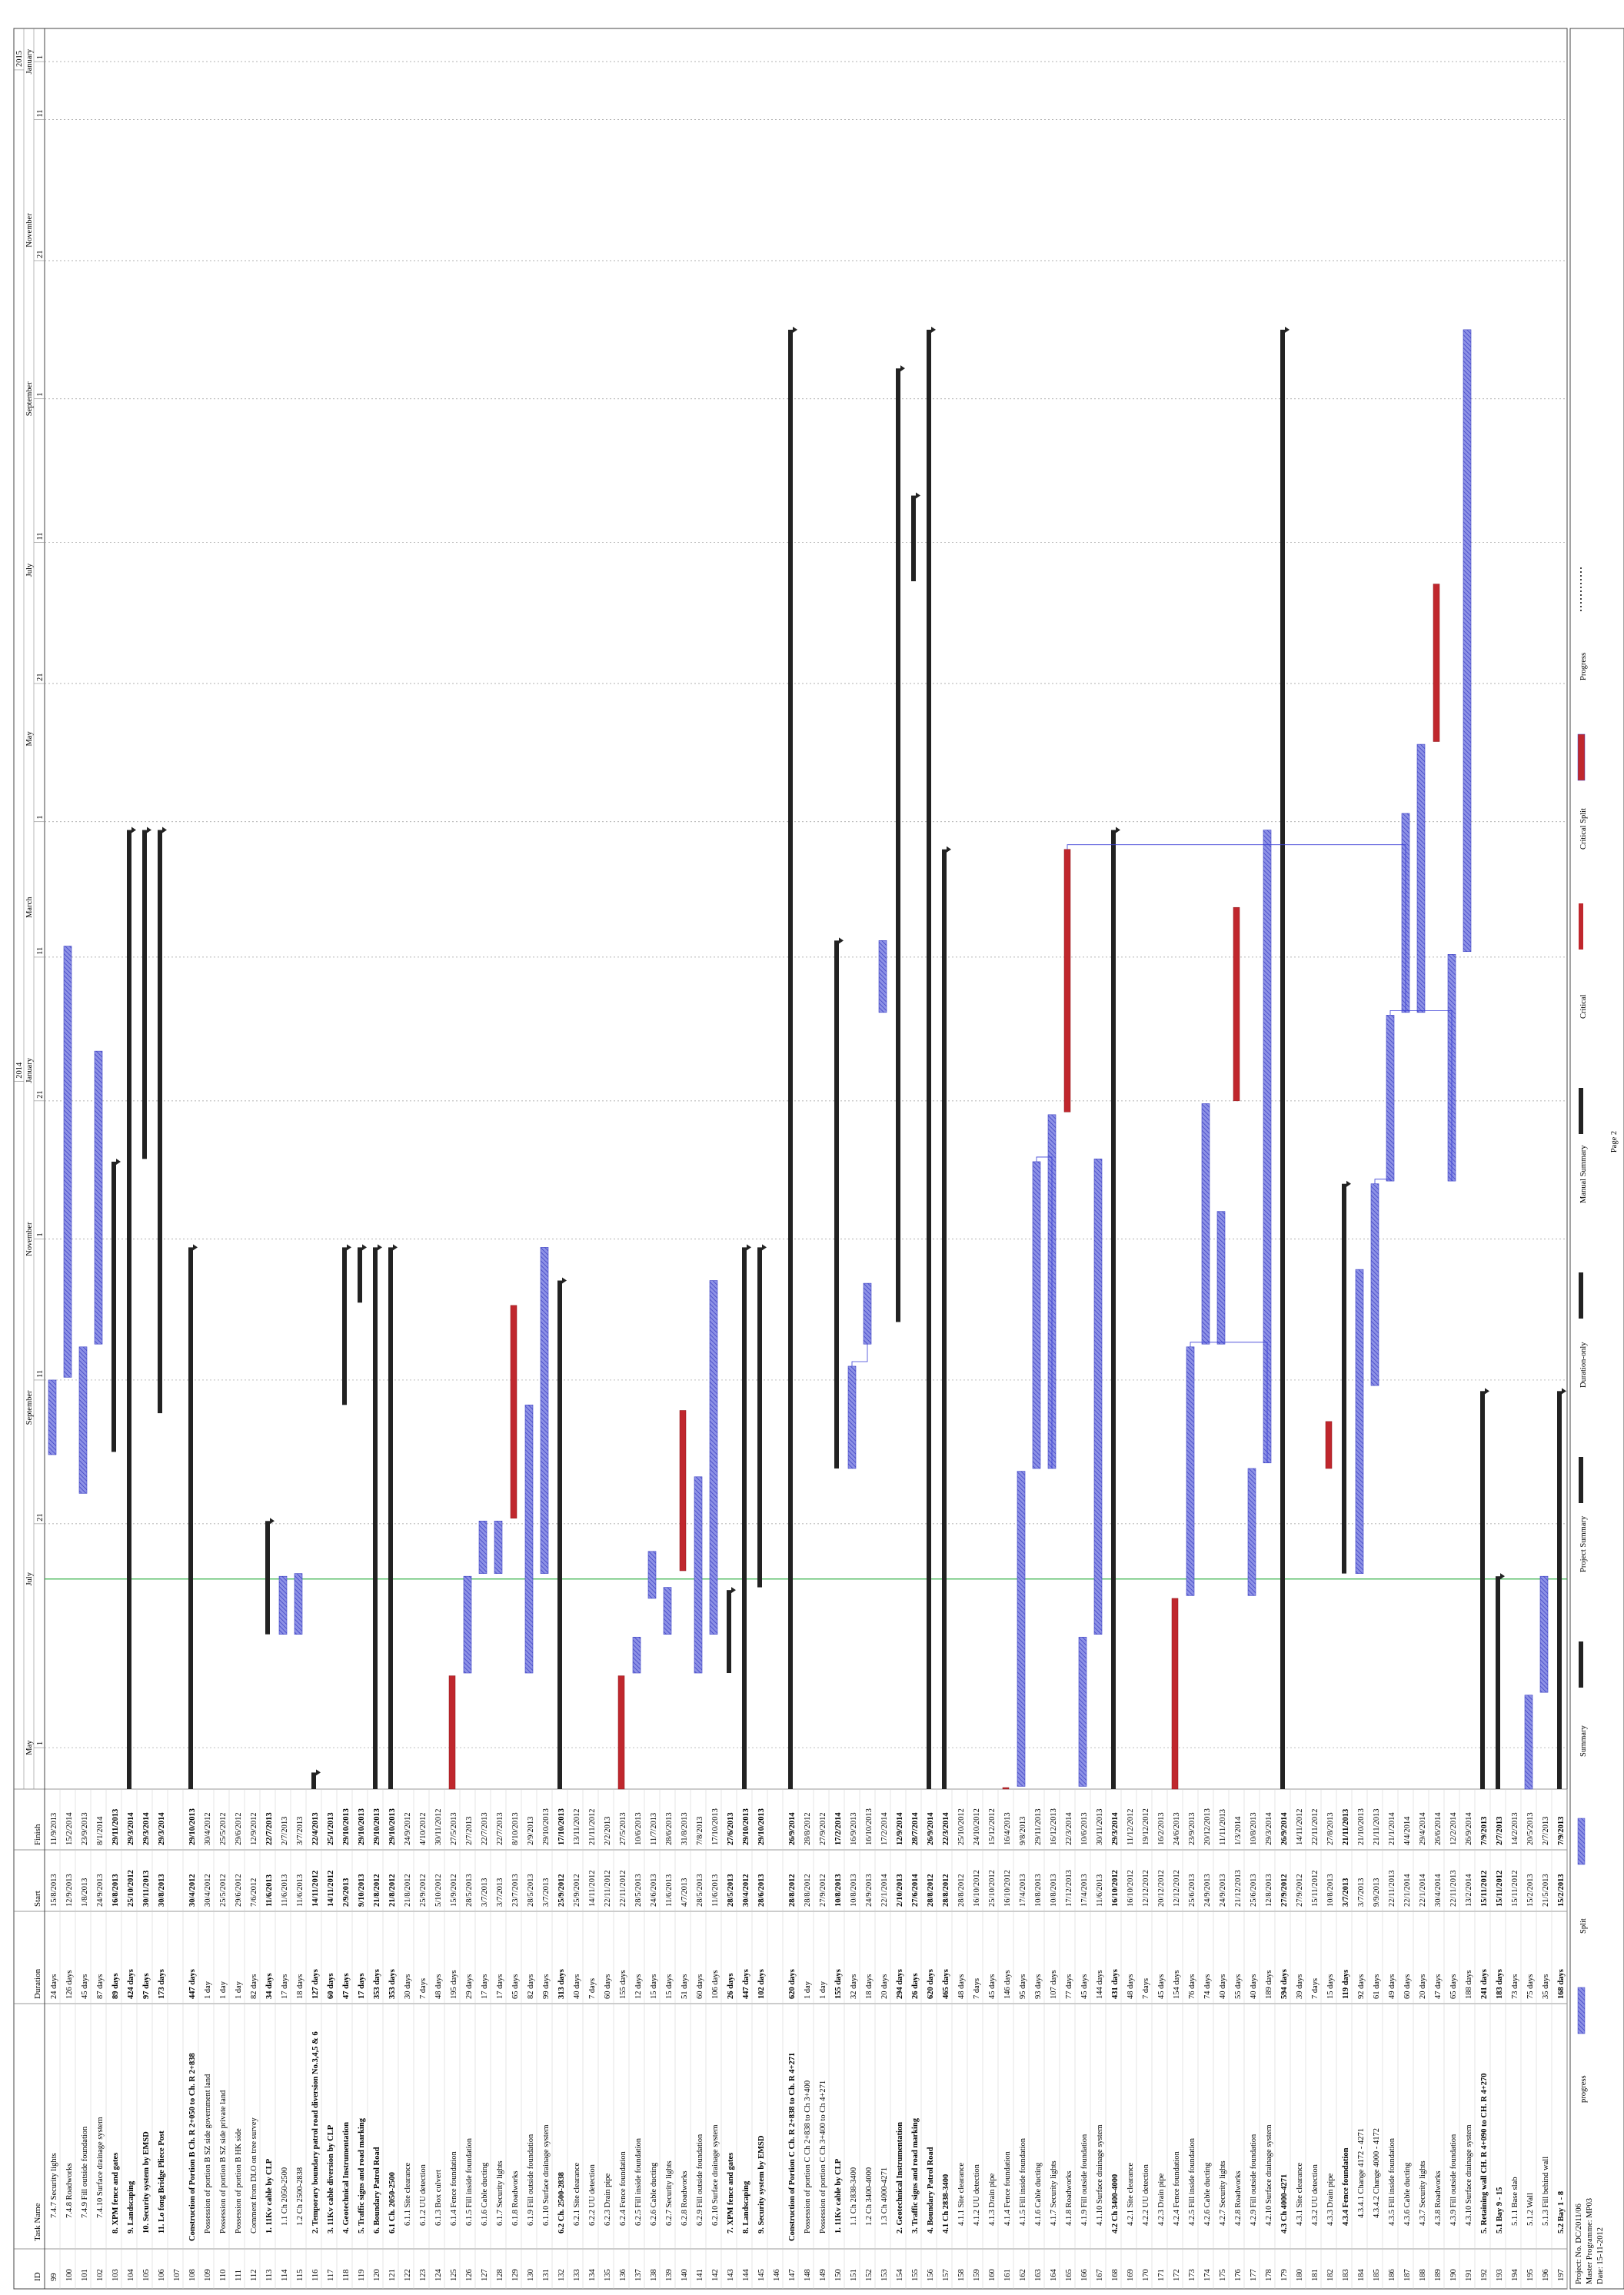 The width and height of the screenshot is (1624, 2295). I want to click on row-start: 4/7/2013, so click(685, 1893).